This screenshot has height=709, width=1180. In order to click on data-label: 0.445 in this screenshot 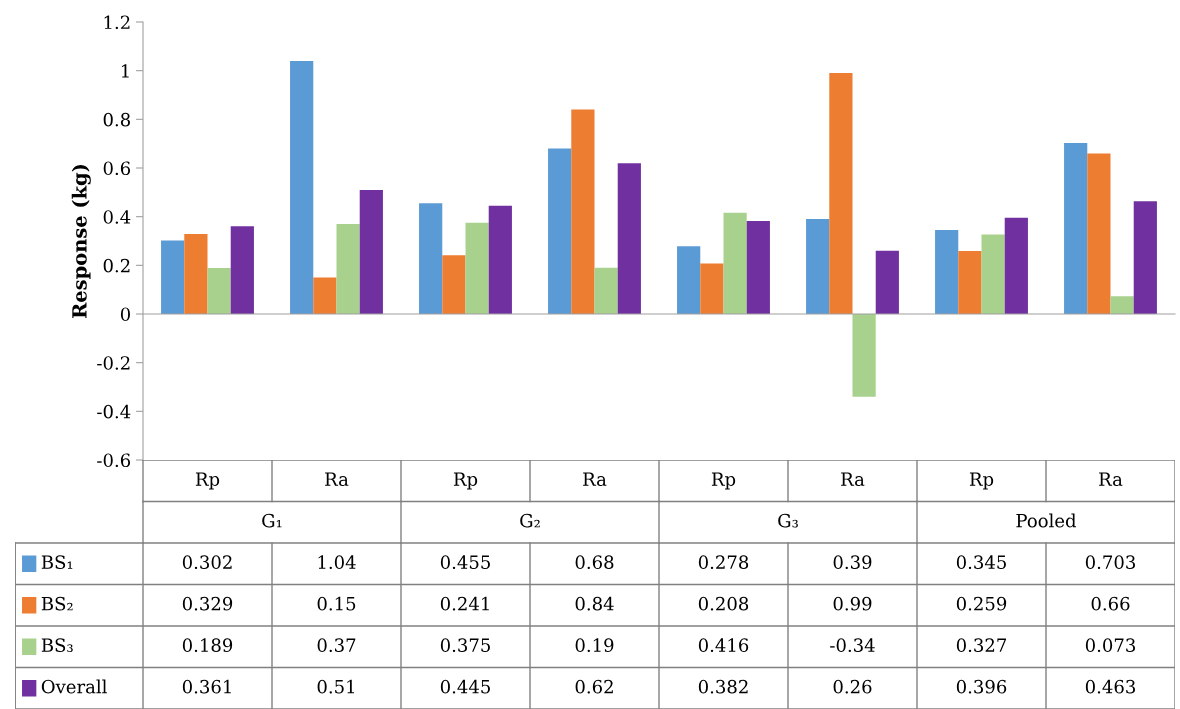, I will do `click(465, 686)`.